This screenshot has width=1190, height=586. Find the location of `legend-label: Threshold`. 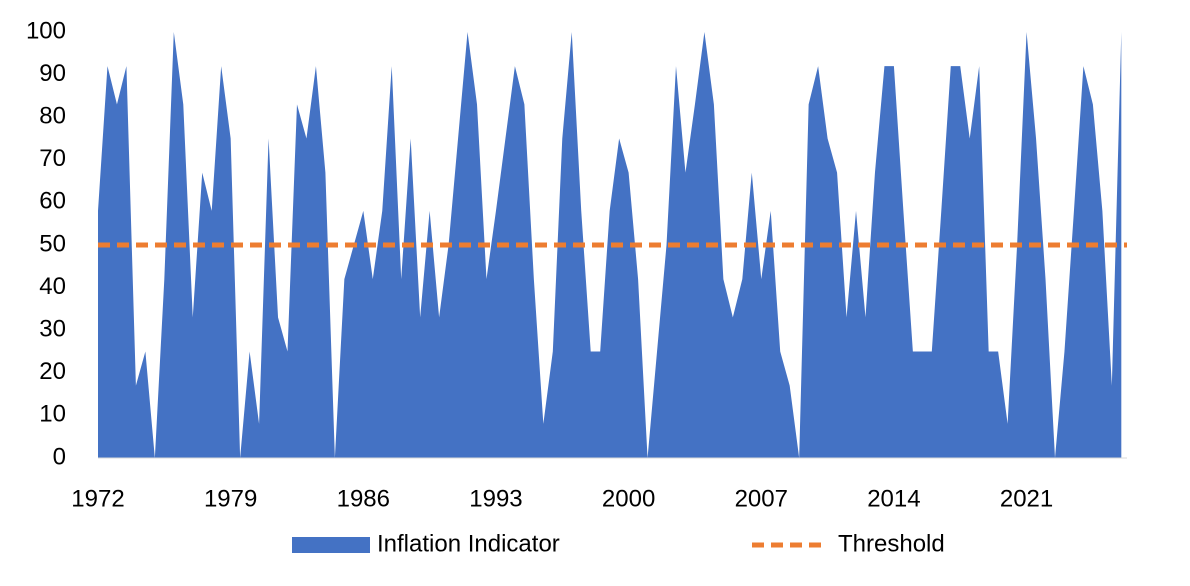

legend-label: Threshold is located at coordinates (891, 543).